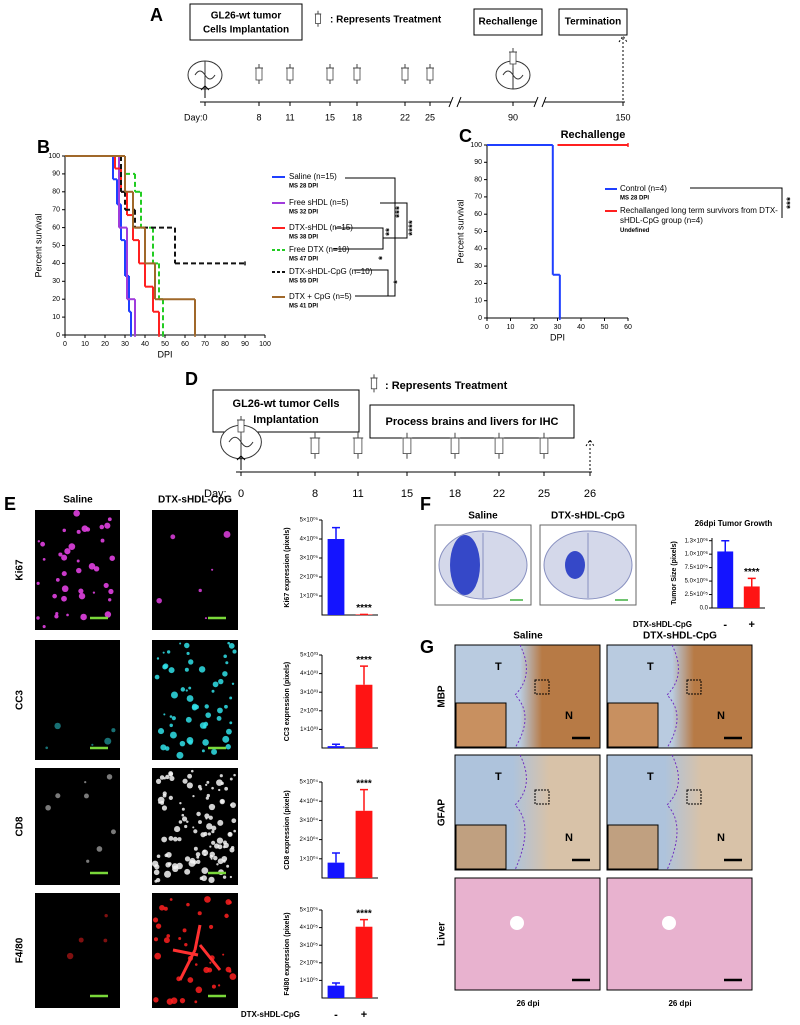 The height and width of the screenshot is (1025, 800). What do you see at coordinates (287, 953) in the screenshot?
I see `y-axis-label: F4/80 expression (pixels)` at bounding box center [287, 953].